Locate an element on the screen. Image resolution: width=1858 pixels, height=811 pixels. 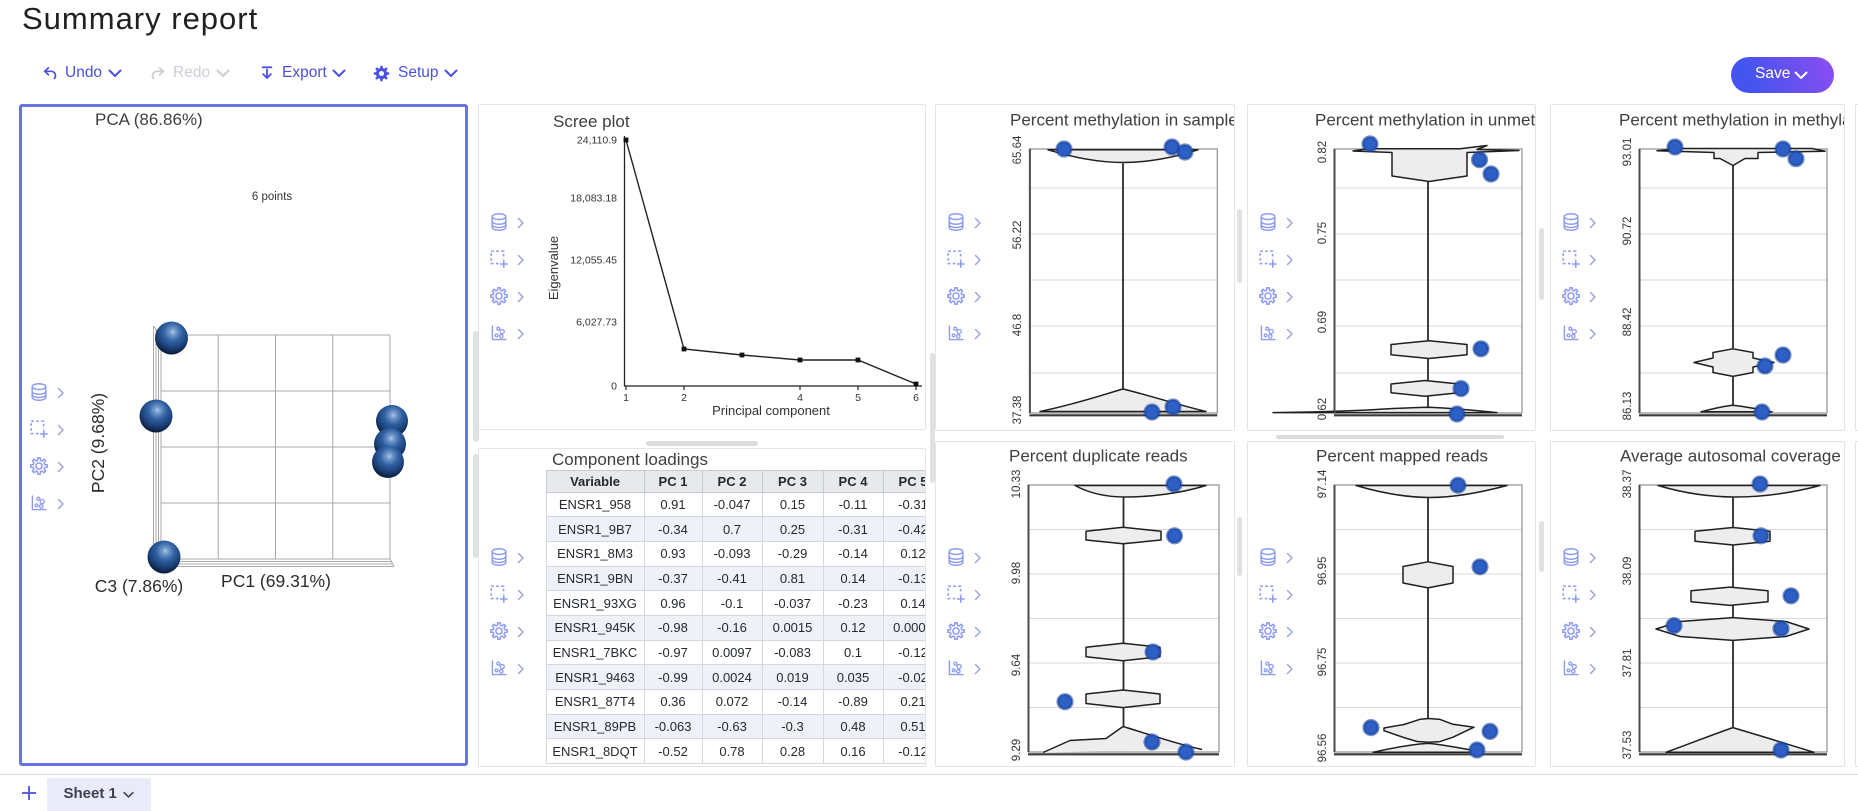
svg-text: 10.33 is located at coordinates (1017, 484).